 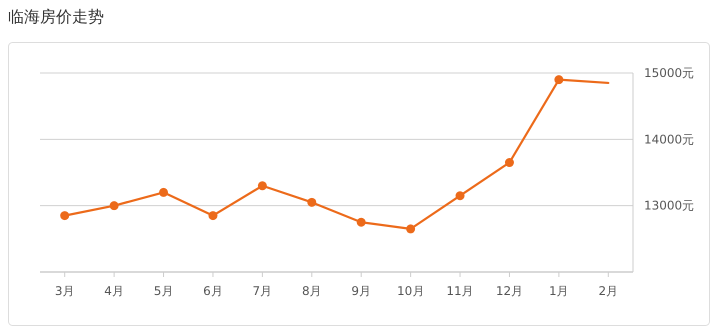 What do you see at coordinates (410, 291) in the screenshot?
I see `x-tick-label: 10月` at bounding box center [410, 291].